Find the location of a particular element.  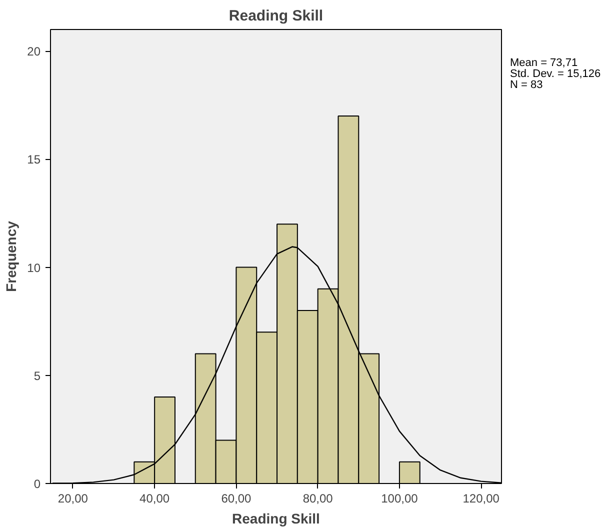

text: Mean = 73,71 is located at coordinates (544, 63).